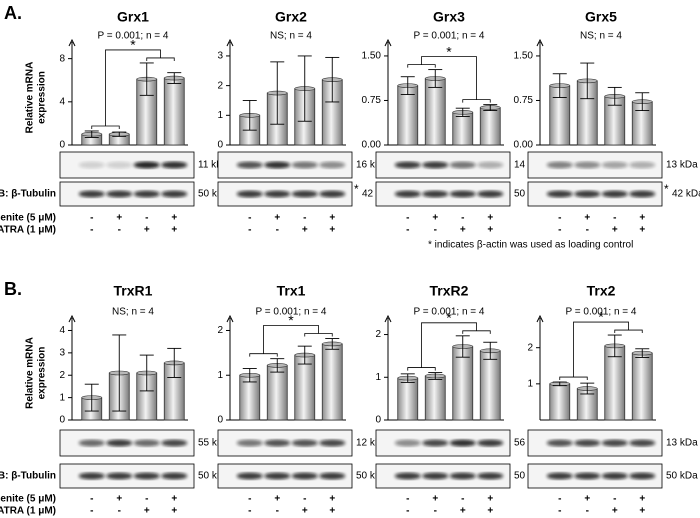  I want to click on chart-title: Grx3, so click(449, 17).